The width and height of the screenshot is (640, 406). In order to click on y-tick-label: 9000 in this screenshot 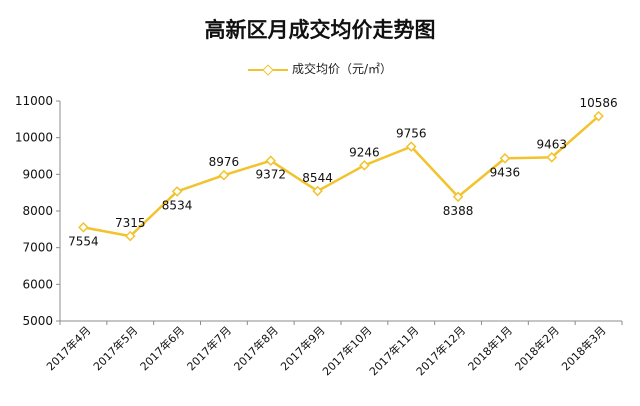, I will do `click(37, 174)`.